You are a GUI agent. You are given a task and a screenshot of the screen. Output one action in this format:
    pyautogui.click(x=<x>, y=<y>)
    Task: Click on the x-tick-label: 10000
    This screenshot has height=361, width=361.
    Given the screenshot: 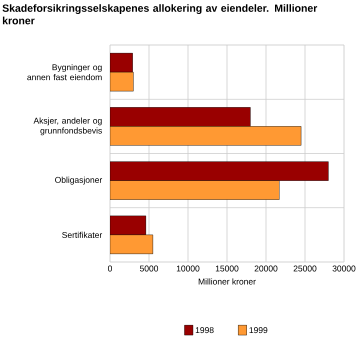 What is the action you would take?
    pyautogui.click(x=188, y=269)
    